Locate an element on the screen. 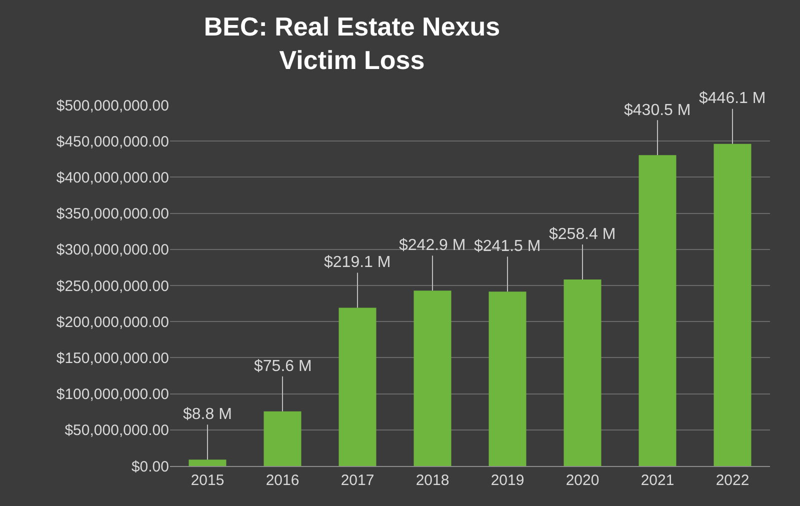 The image size is (800, 506). y-tick-label: $350,000,000.00 is located at coordinates (112, 214).